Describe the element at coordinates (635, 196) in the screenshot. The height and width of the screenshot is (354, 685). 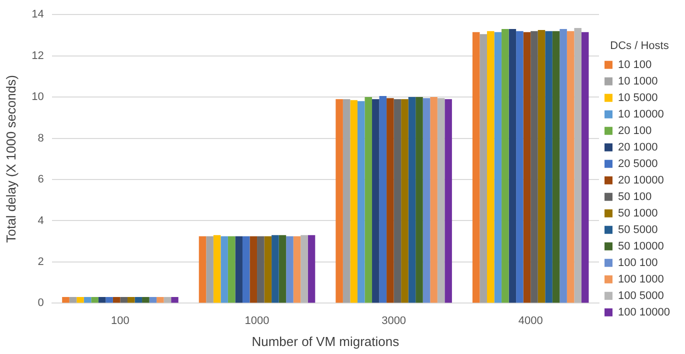
I see `legend-label: 50 100` at that location.